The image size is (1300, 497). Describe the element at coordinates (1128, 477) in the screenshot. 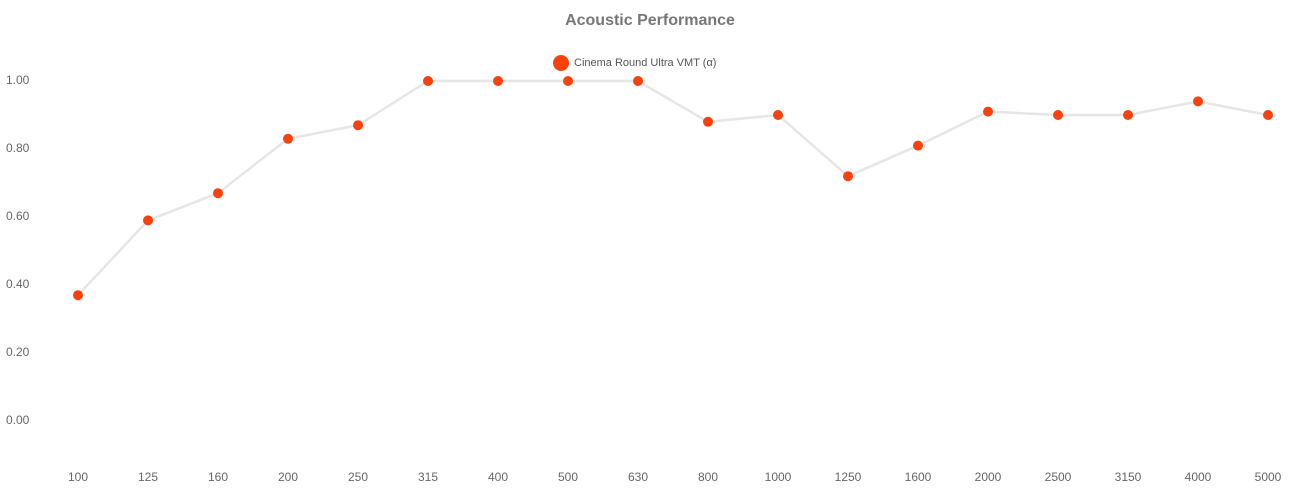

I see `x-tick-label: 3150` at that location.